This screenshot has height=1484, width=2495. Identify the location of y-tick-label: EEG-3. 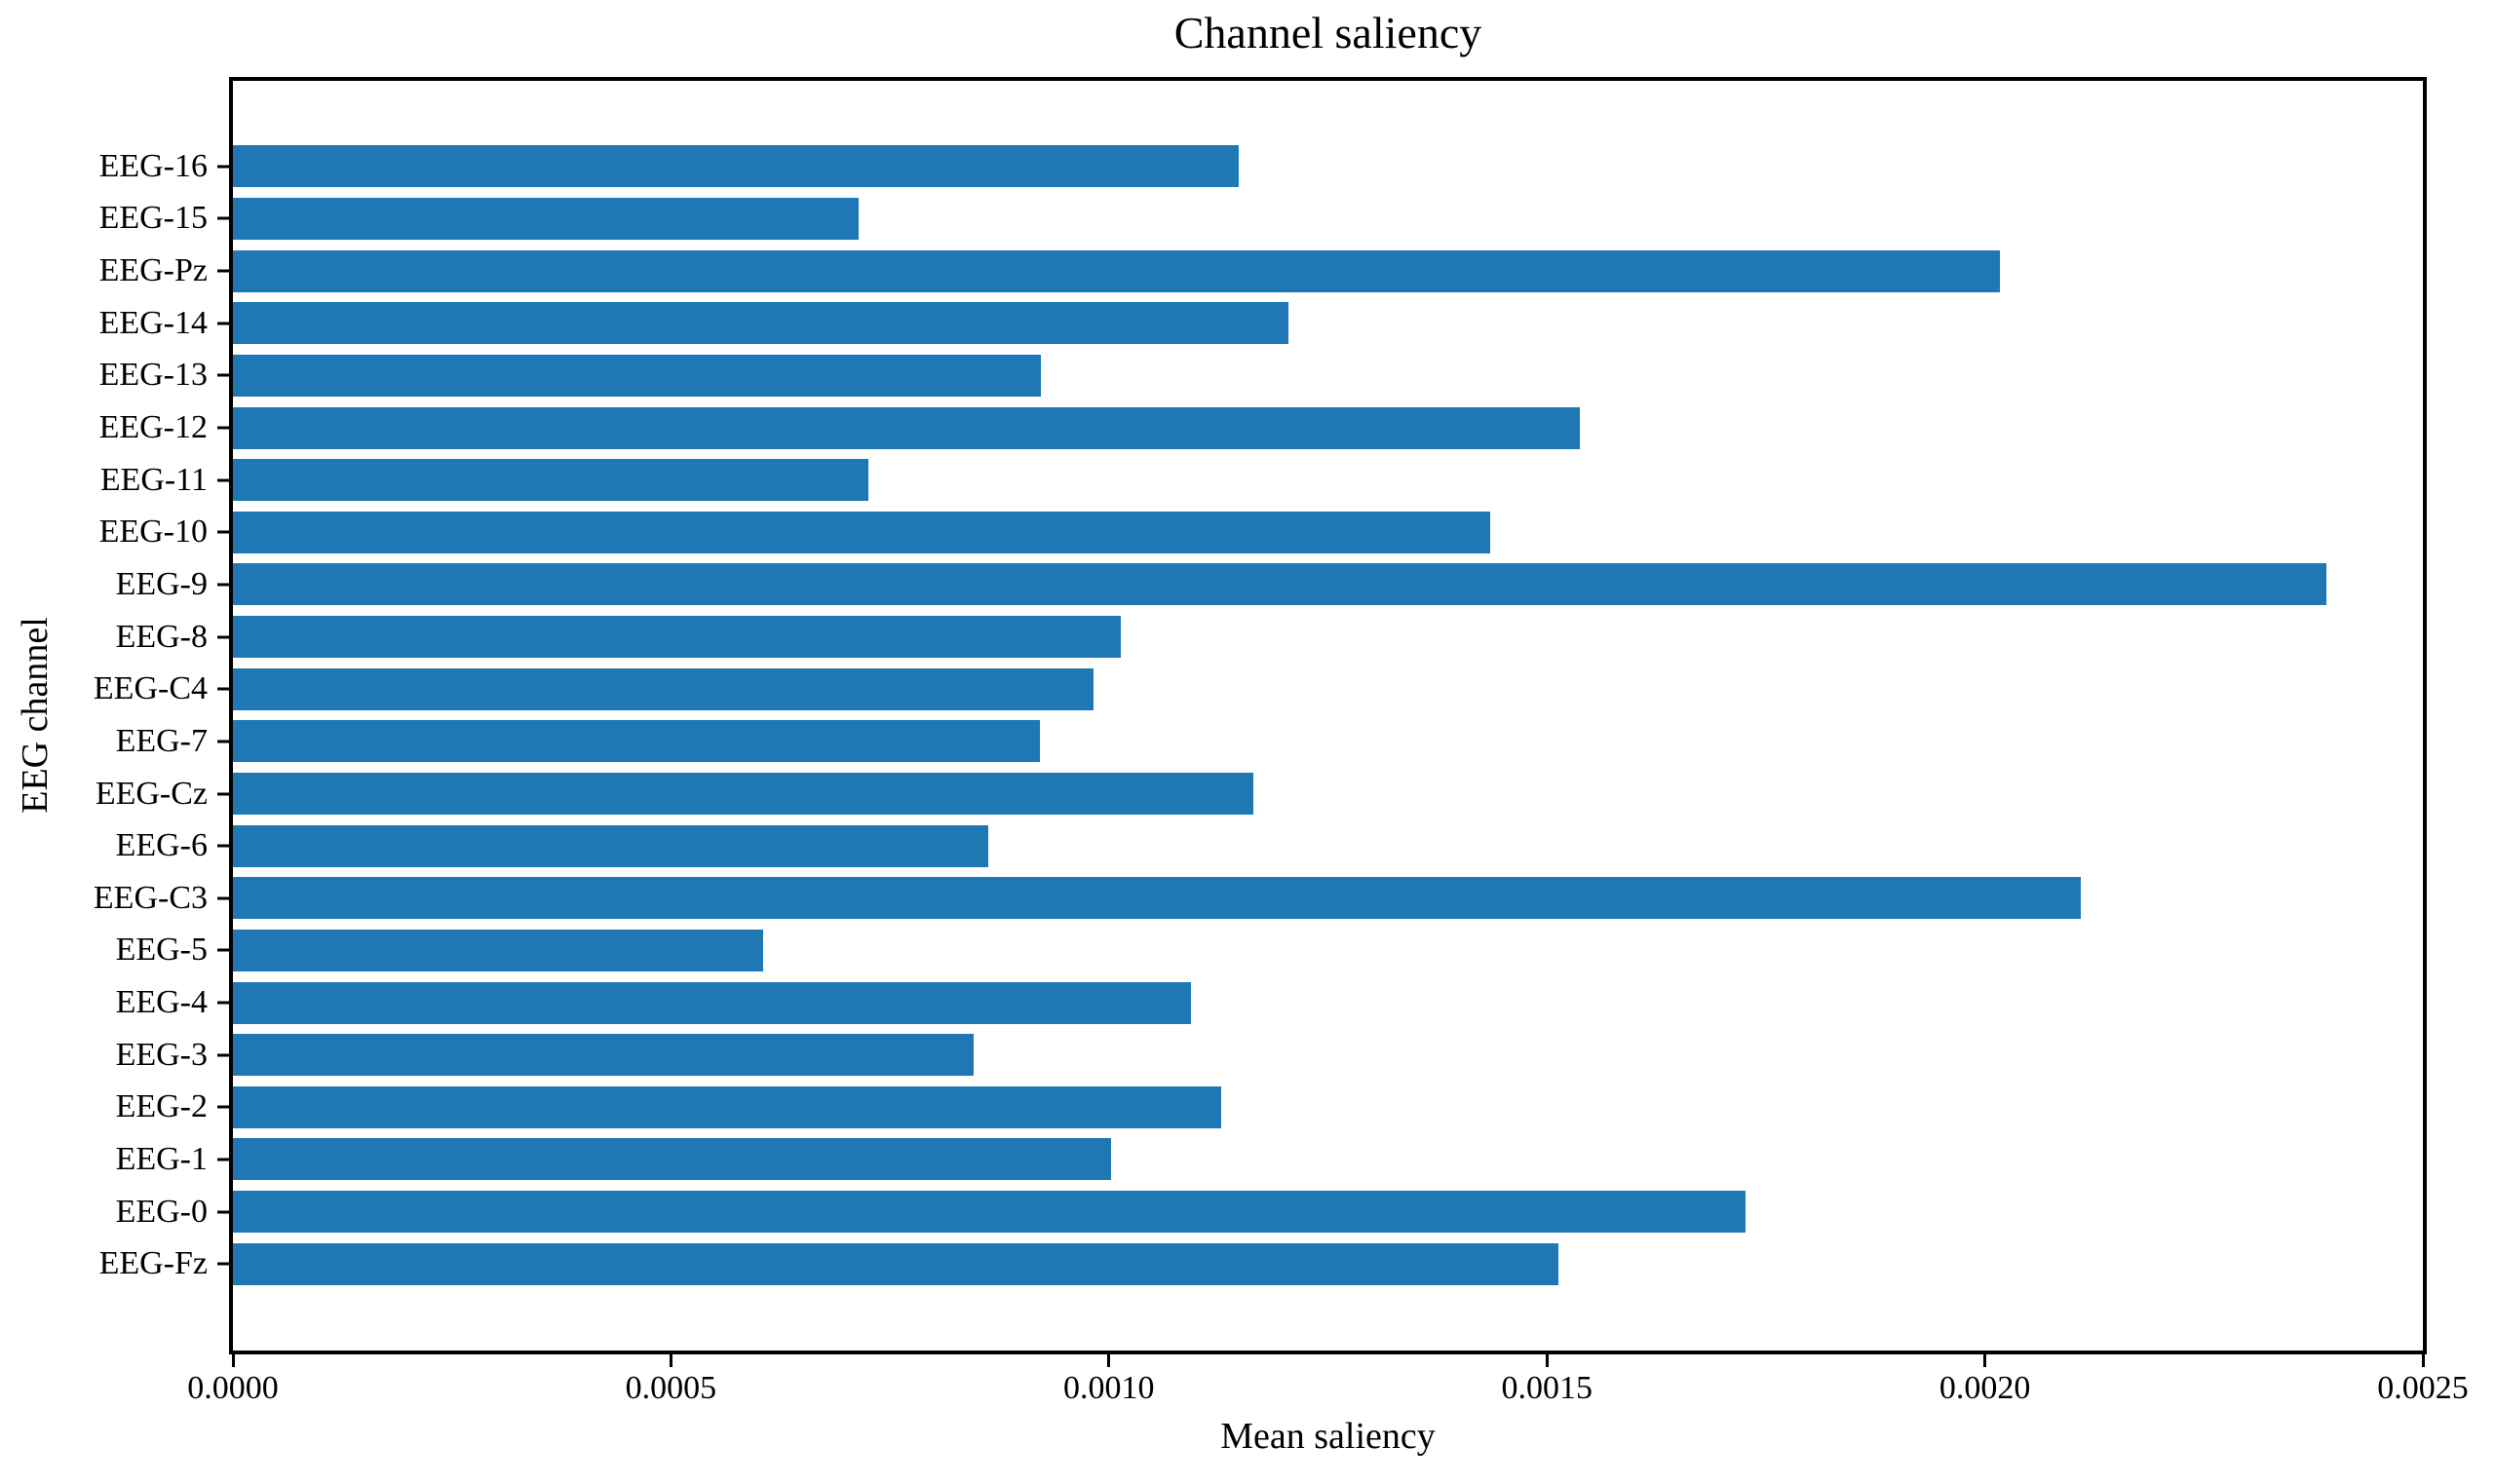
(161, 1054).